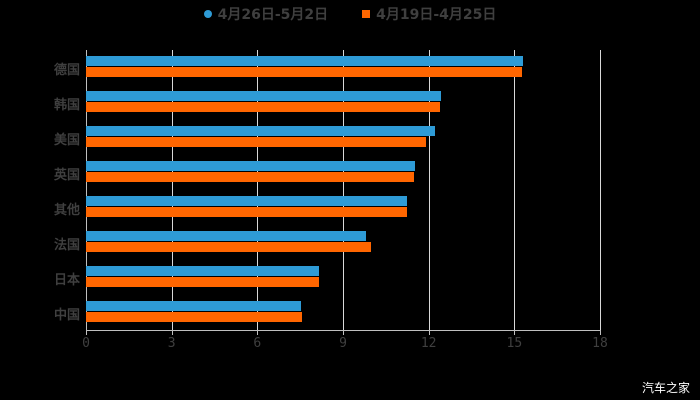 Image resolution: width=700 pixels, height=400 pixels. Describe the element at coordinates (86, 190) in the screenshot. I see `y-axis-line` at that location.